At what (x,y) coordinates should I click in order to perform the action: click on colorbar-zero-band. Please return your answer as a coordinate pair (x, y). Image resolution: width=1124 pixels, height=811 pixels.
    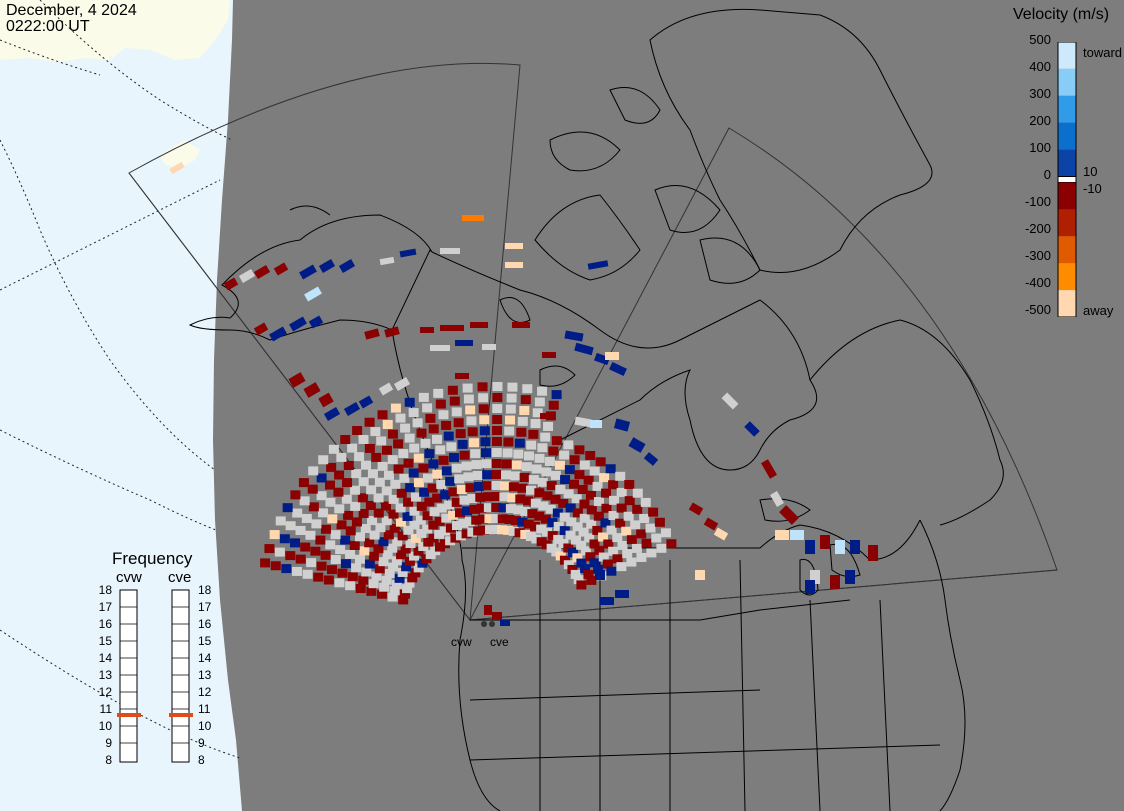
    Looking at the image, I should click on (1067, 179).